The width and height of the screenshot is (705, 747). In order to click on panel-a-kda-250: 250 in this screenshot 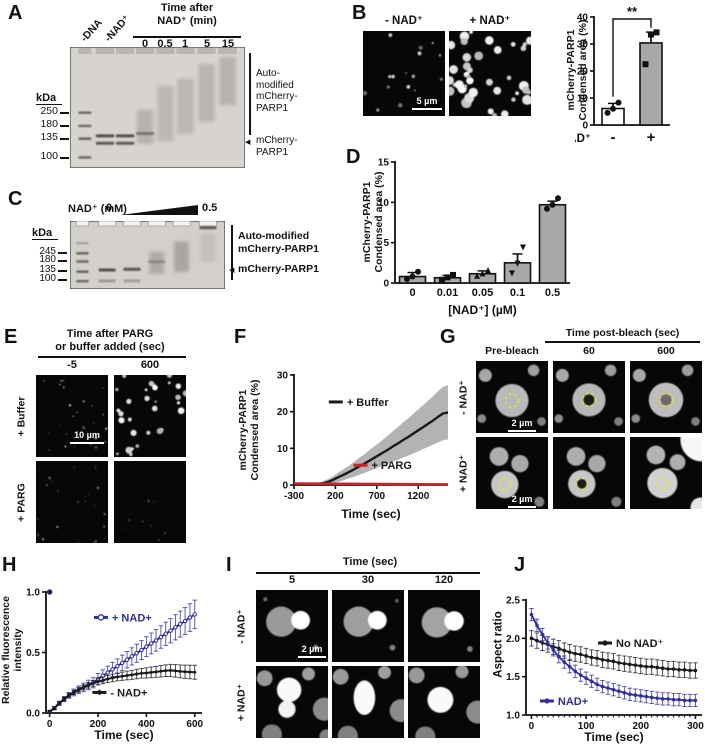, I will do `click(49, 111)`.